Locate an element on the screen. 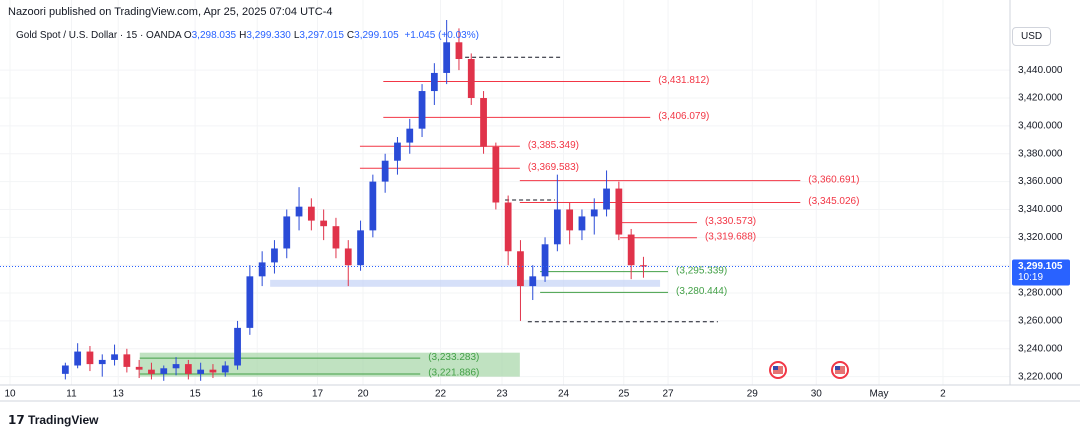 This screenshot has width=1080, height=434. level-label: (3,431.812) is located at coordinates (683, 80).